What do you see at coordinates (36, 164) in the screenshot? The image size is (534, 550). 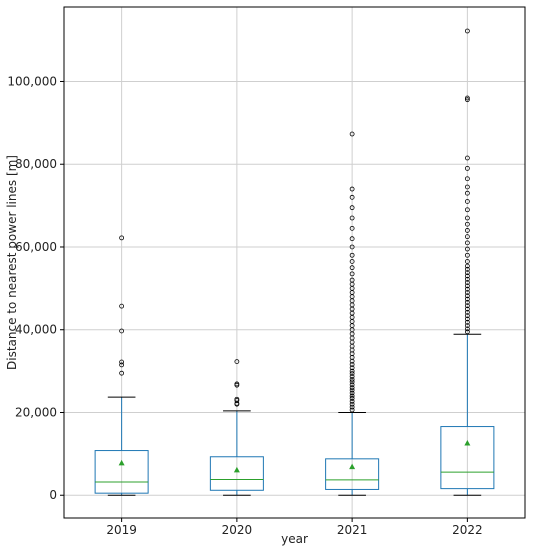 I see `y-tick-label: 80,000` at bounding box center [36, 164].